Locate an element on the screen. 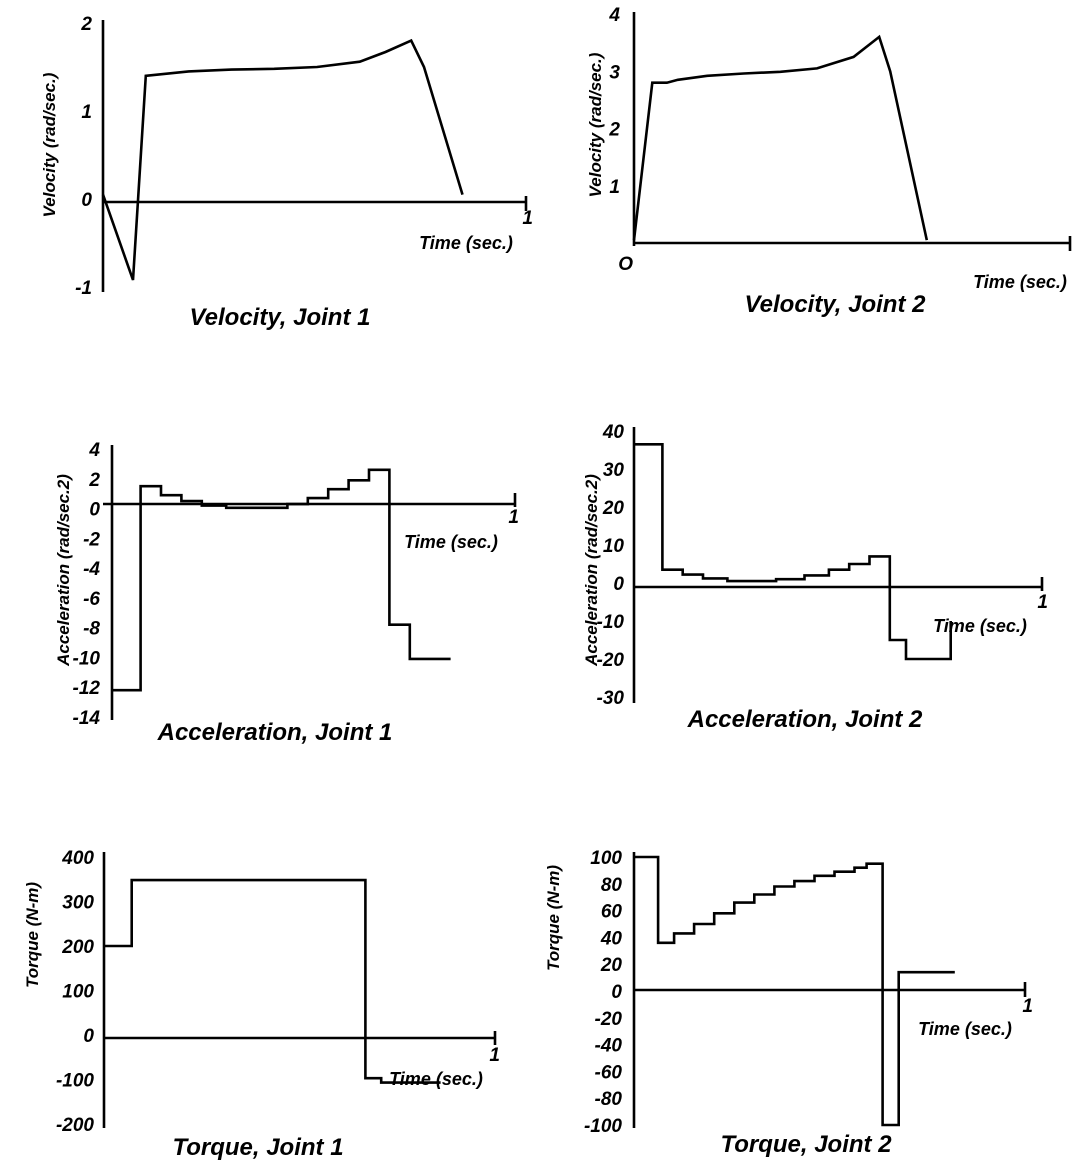 This screenshot has height=1163, width=1080. y-tick-label: 30 is located at coordinates (614, 470).